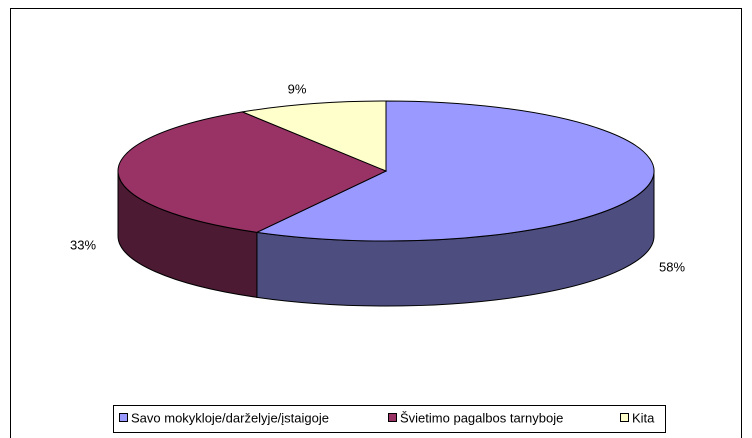  What do you see at coordinates (643, 417) in the screenshot?
I see `legend-label: Kita` at bounding box center [643, 417].